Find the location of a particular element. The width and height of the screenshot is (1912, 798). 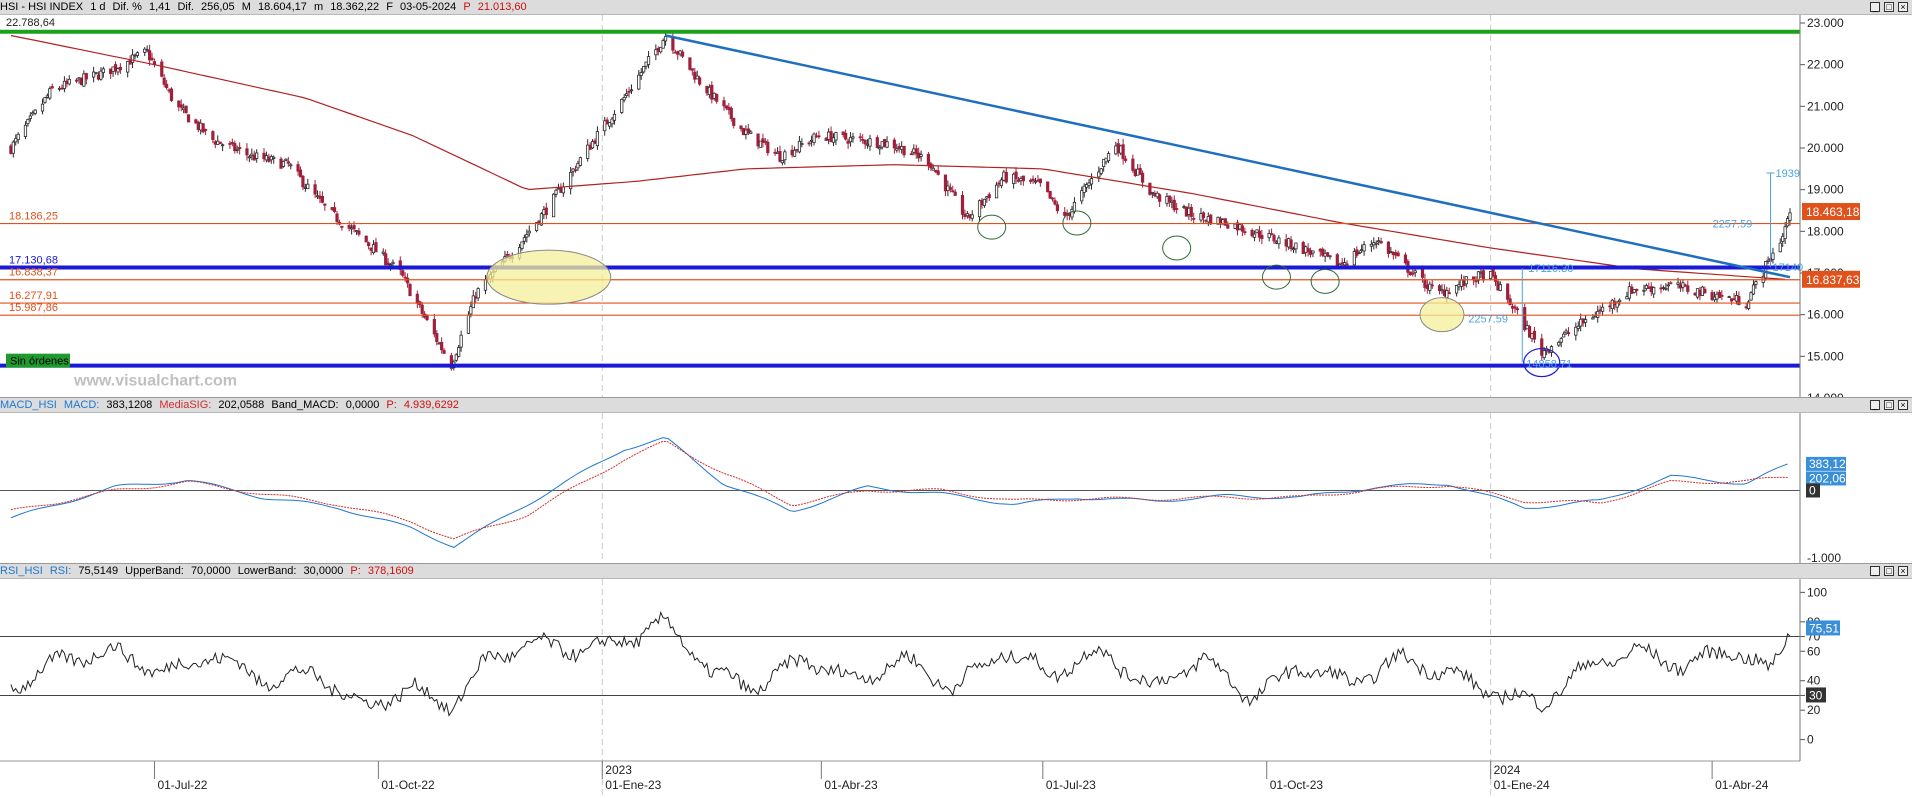

rsi-value-badge: 75,51 is located at coordinates (1824, 628).